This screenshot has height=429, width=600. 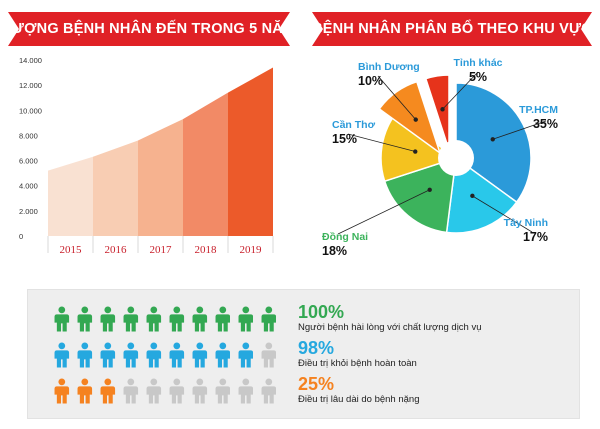 I want to click on leader-line, so click(x=383, y=212).